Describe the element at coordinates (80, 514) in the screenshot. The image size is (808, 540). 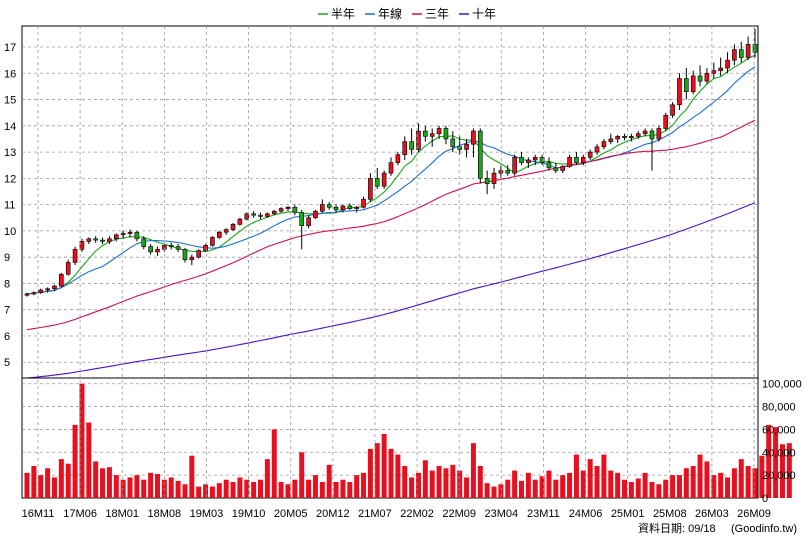
I see `x-tick-label: 17M06` at that location.